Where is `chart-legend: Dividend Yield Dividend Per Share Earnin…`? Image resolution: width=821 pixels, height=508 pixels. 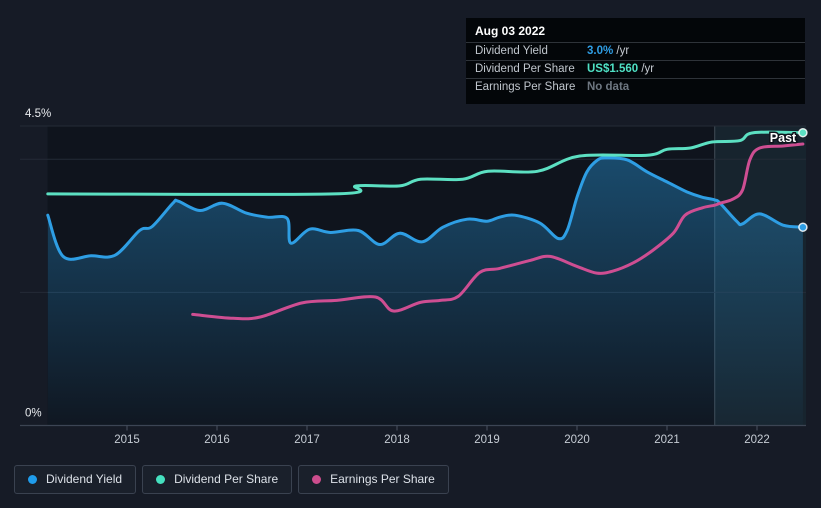 chart-legend: Dividend Yield Dividend Per Share Earnin… is located at coordinates (231, 479).